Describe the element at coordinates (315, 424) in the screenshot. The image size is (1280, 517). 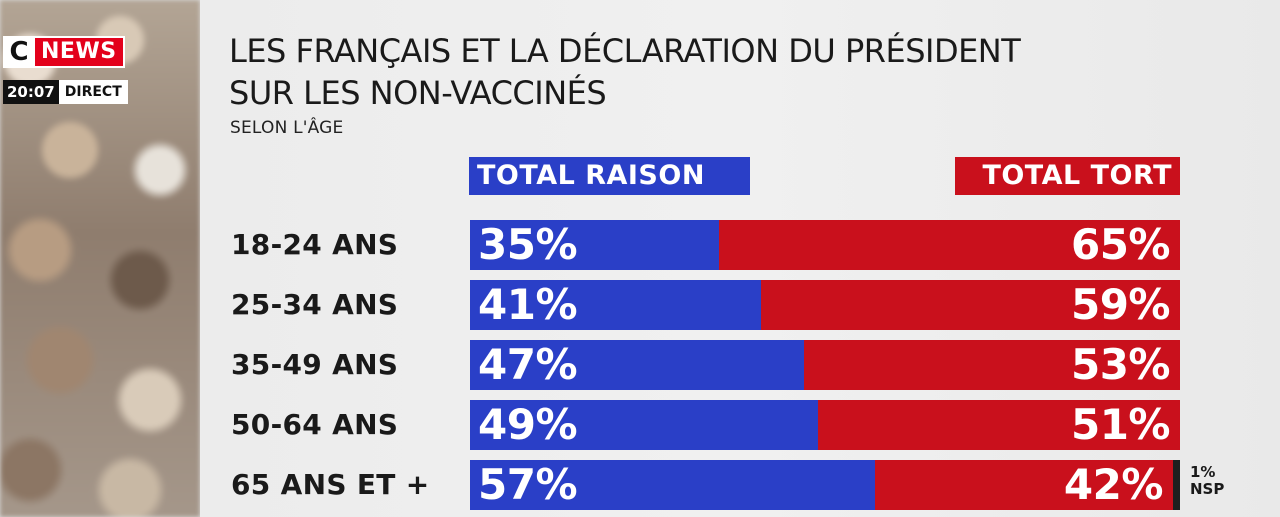
I see `category-label: 50-64 ANS` at that location.